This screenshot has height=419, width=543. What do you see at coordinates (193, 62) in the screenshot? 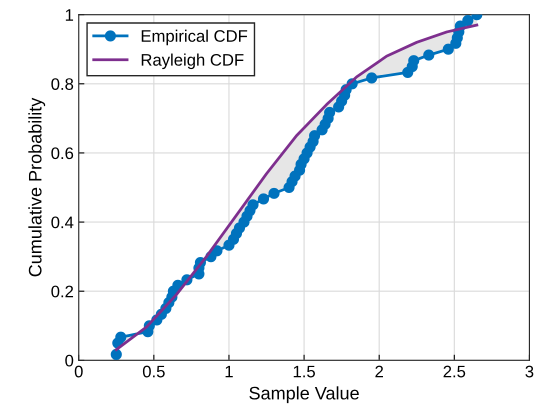
I see `legend-label: Rayleigh CDF` at bounding box center [193, 62].